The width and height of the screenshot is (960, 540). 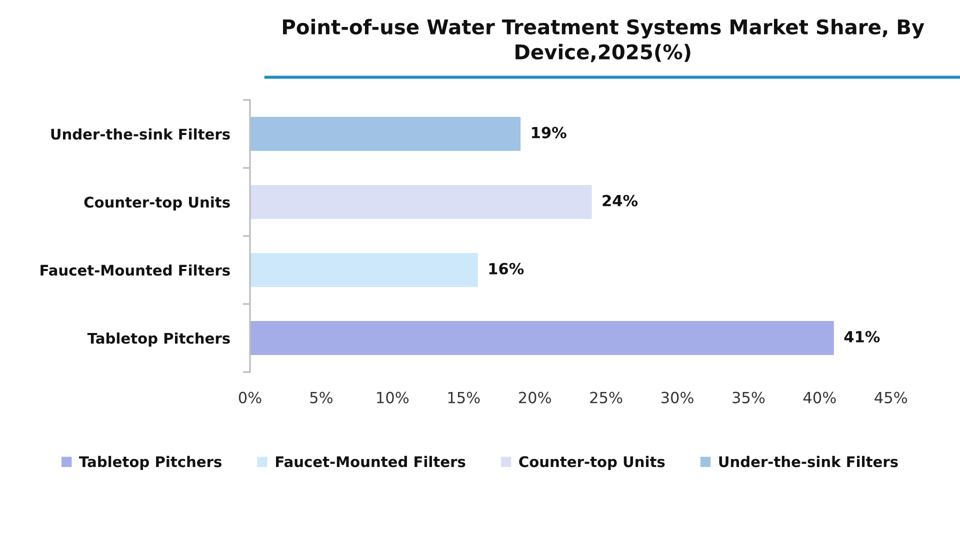 What do you see at coordinates (371, 462) in the screenshot?
I see `legend-label: Faucet-Mounted Filters` at bounding box center [371, 462].